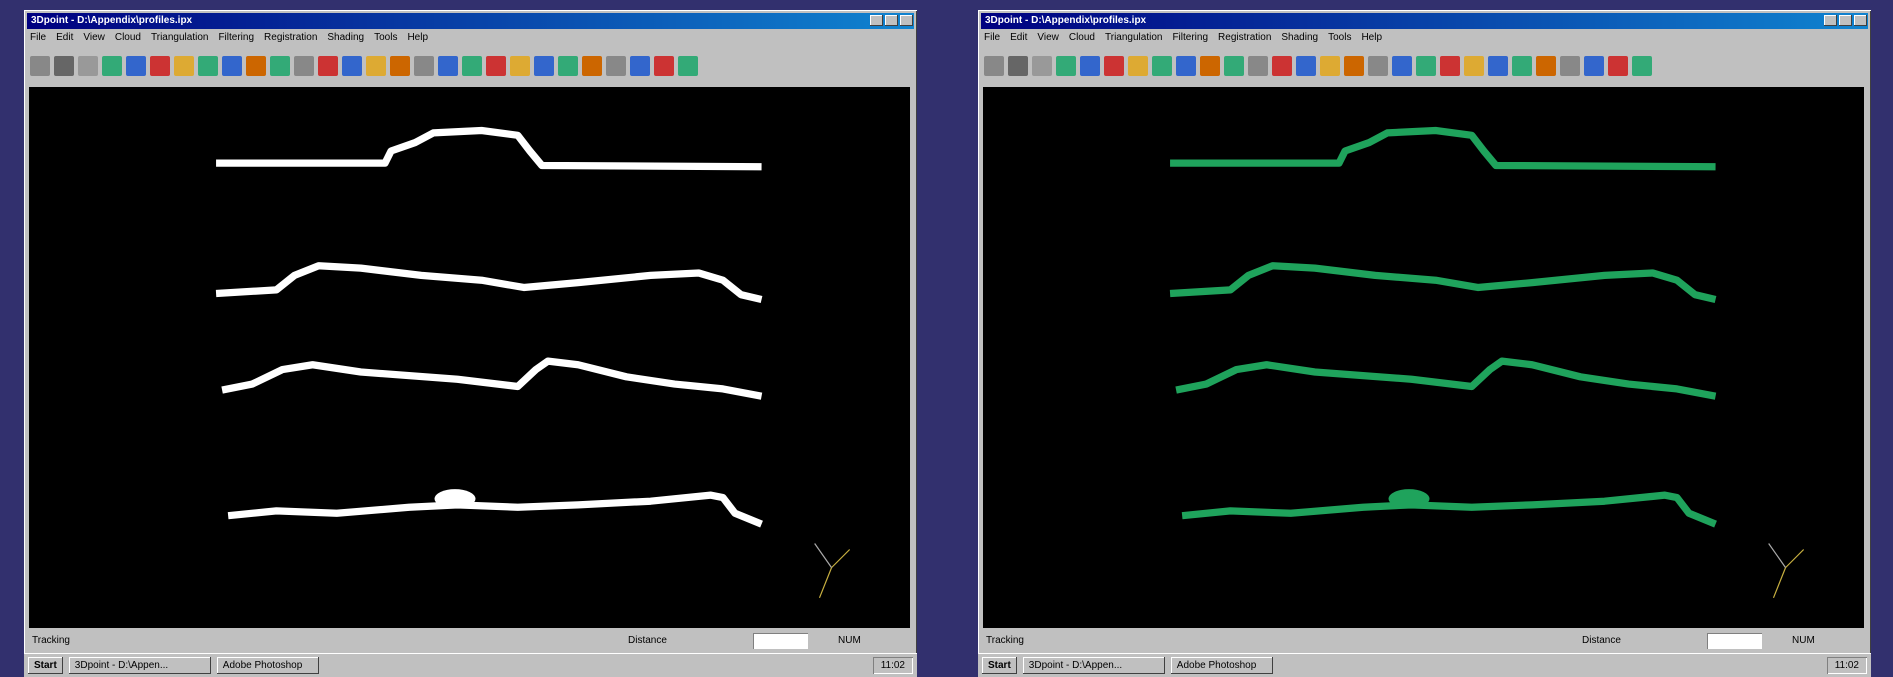 This screenshot has height=677, width=1893. Describe the element at coordinates (1803, 640) in the screenshot. I see `status-num: NUM` at that location.